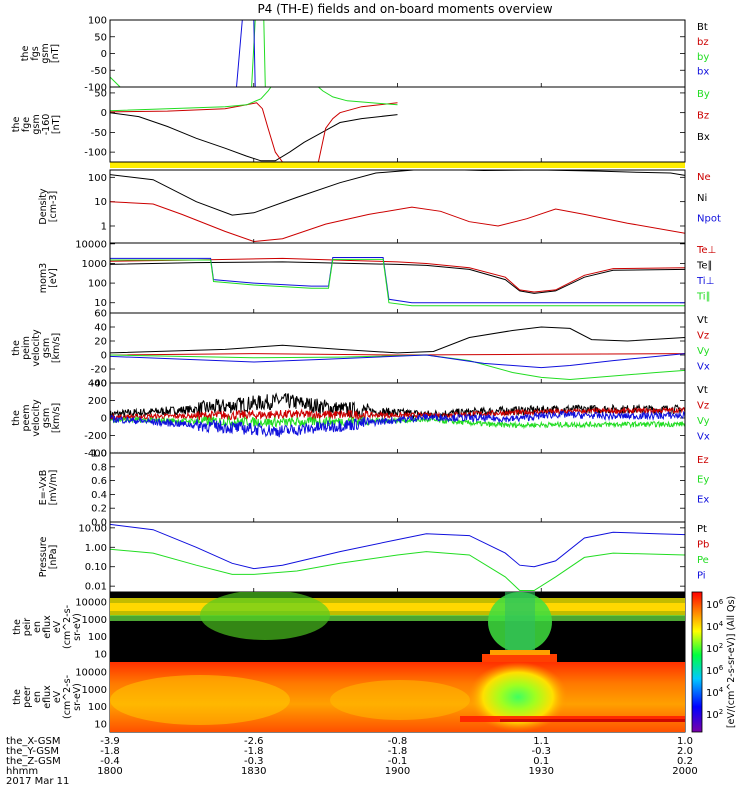 The height and width of the screenshot is (804, 750). I want to click on footer-value: 0.1, so click(541, 761).